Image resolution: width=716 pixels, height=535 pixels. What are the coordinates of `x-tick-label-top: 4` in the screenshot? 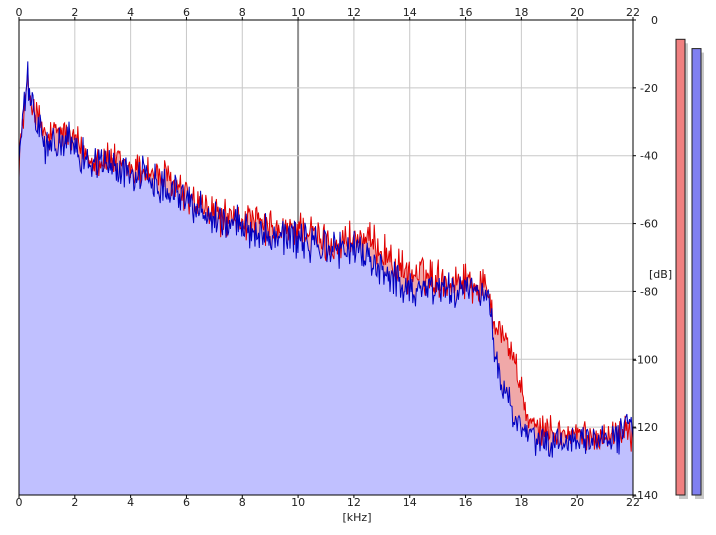 It's located at (130, 12).